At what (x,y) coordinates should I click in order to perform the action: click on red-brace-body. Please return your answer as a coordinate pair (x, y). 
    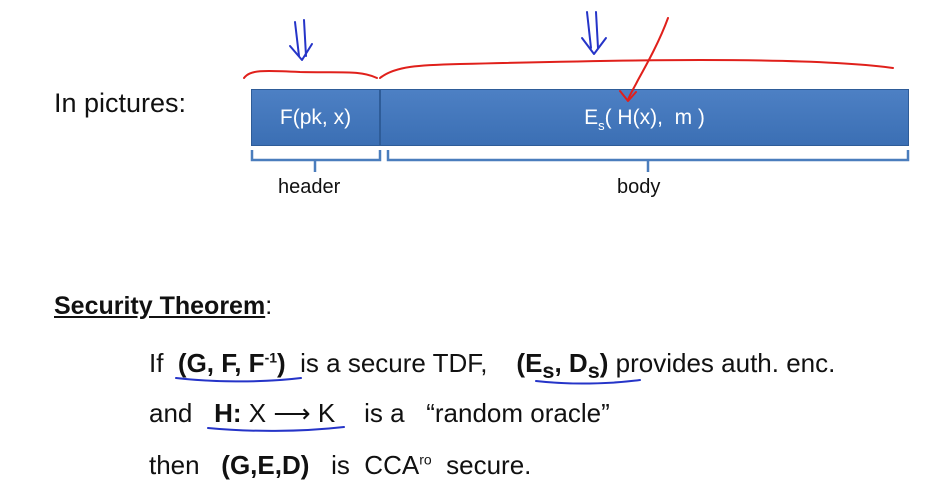
    Looking at the image, I should click on (636, 69).